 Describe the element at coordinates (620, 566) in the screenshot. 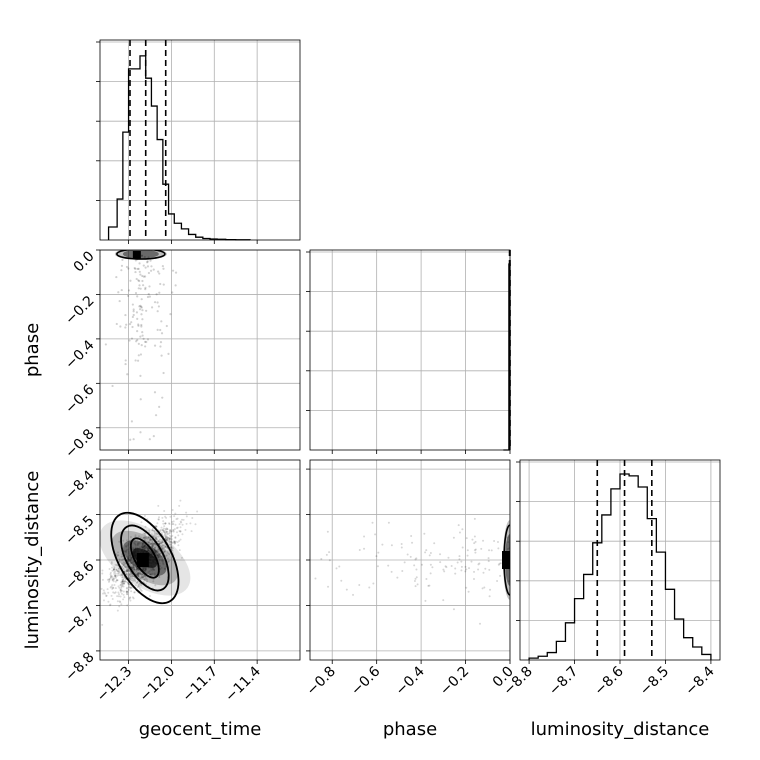

I see `histogram-luminosity_distance` at that location.